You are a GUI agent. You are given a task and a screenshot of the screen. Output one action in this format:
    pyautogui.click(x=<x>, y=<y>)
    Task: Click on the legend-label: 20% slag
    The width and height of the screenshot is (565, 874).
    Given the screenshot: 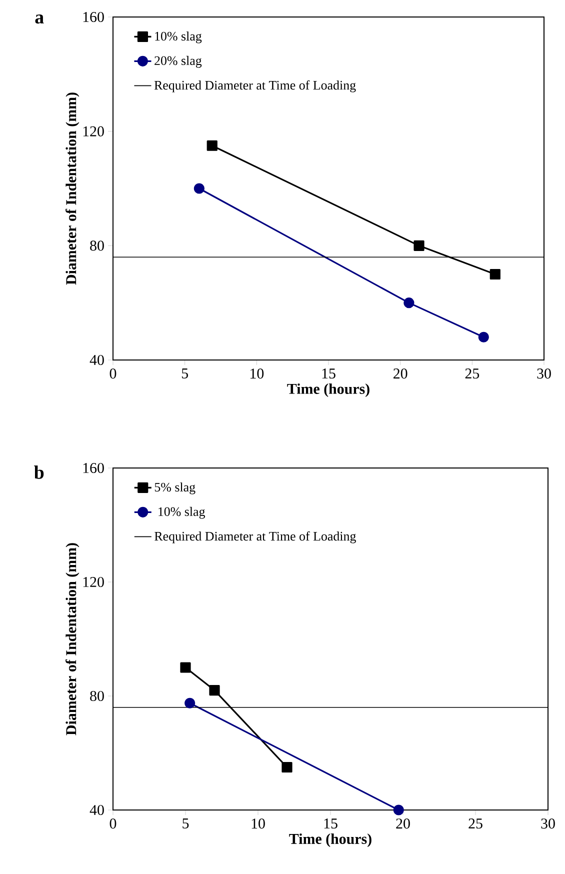 What is the action you would take?
    pyautogui.click(x=178, y=62)
    